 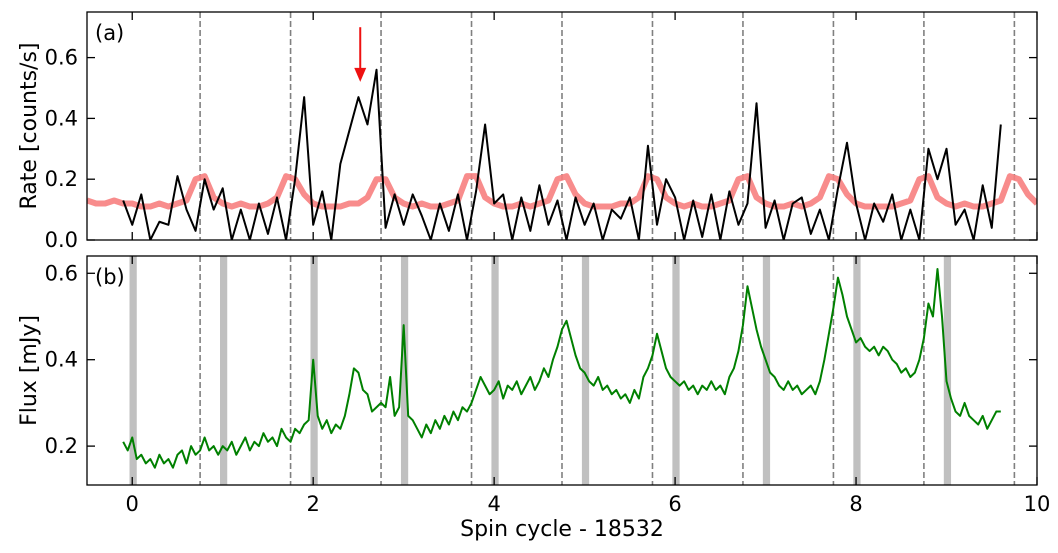 I want to click on x-axis-label: Spin cycle - 18532, so click(x=562, y=529).